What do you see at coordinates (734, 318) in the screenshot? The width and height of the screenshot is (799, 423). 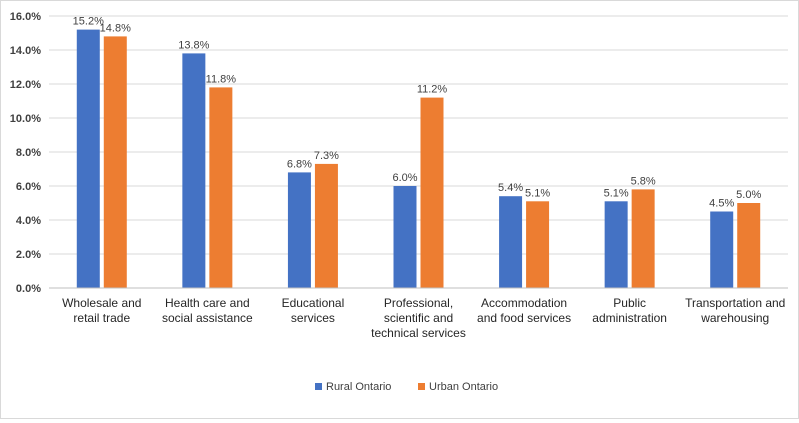 I see `category-label-line: warehousing` at bounding box center [734, 318].